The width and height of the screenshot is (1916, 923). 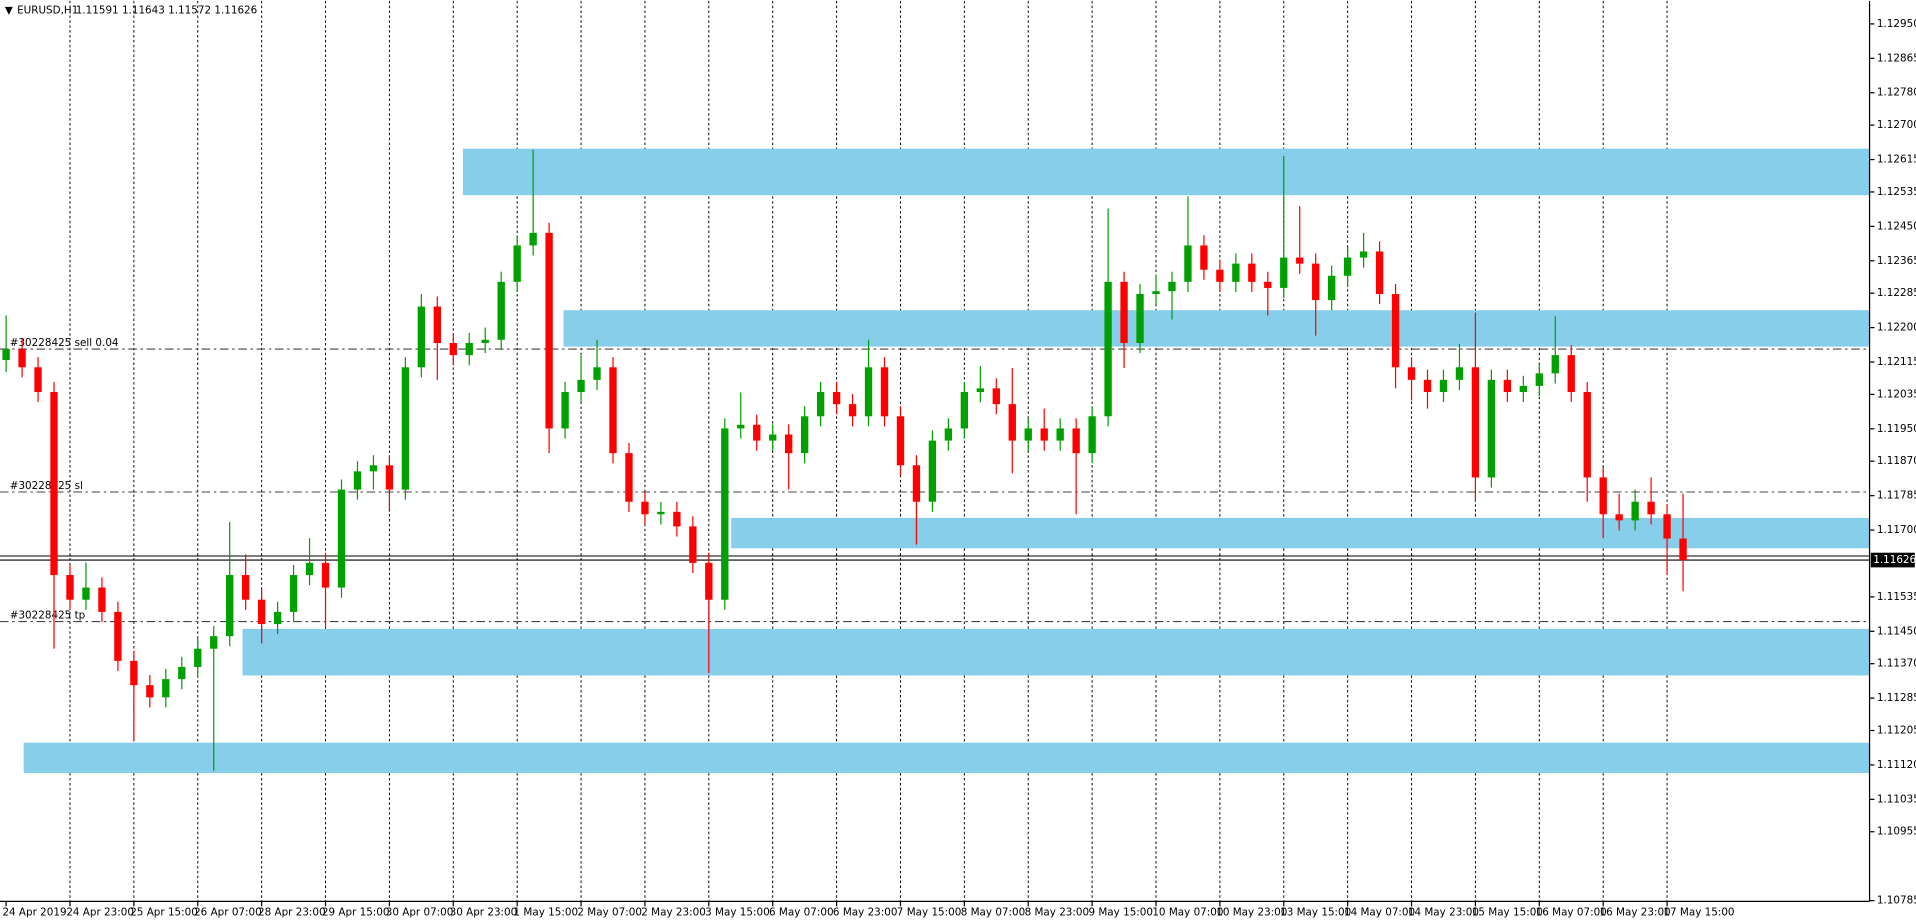 What do you see at coordinates (1120, 912) in the screenshot?
I see `x-tick-label: 9 May 15:00` at bounding box center [1120, 912].